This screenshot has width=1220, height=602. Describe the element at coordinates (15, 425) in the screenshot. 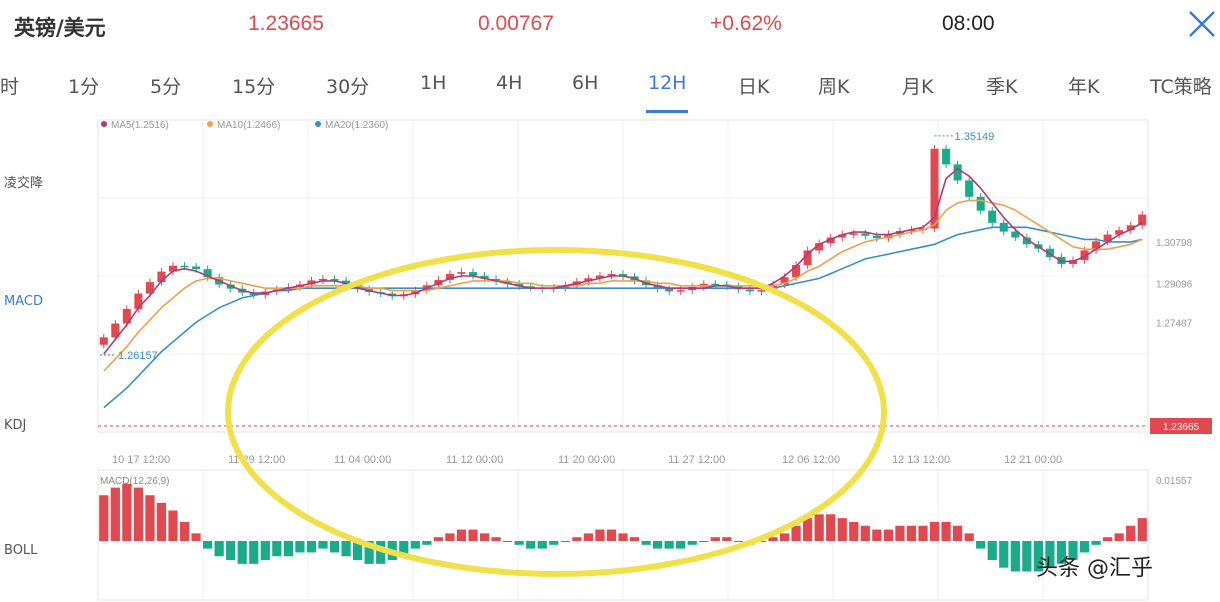

I see `side-label-kdj: KDJ` at that location.